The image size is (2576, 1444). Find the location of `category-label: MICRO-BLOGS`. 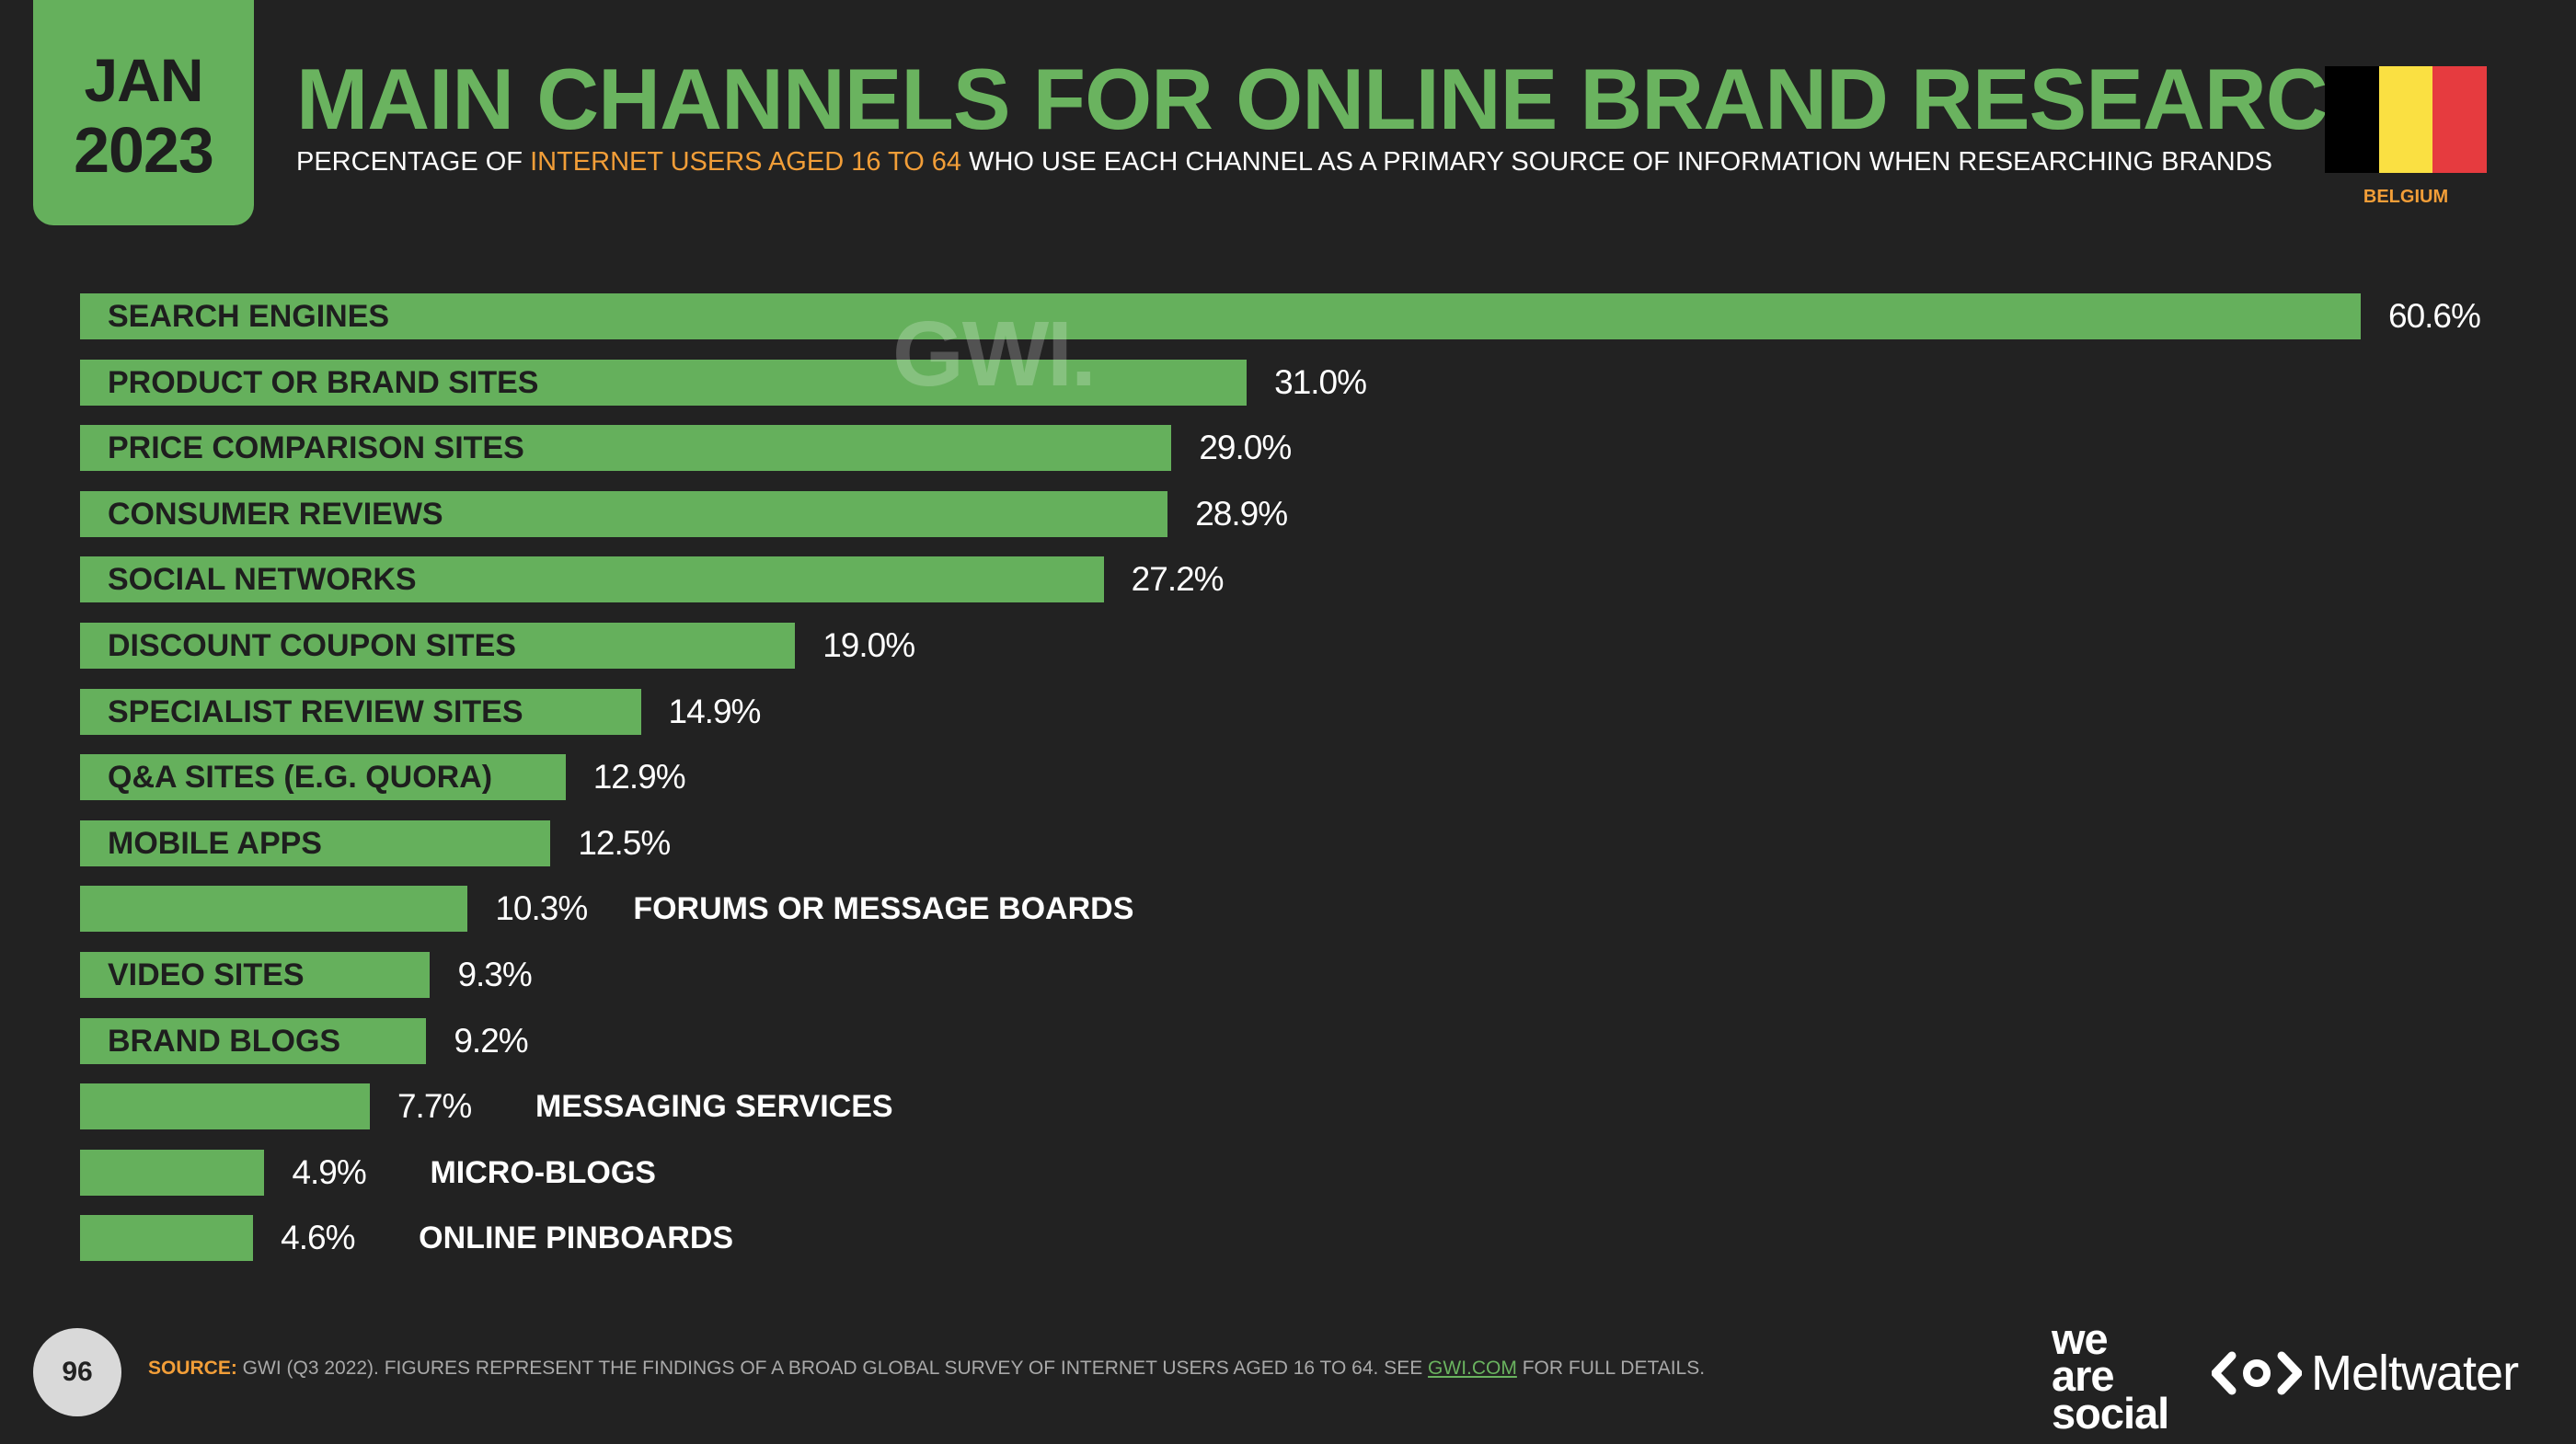

category-label: MICRO-BLOGS is located at coordinates (543, 1172).